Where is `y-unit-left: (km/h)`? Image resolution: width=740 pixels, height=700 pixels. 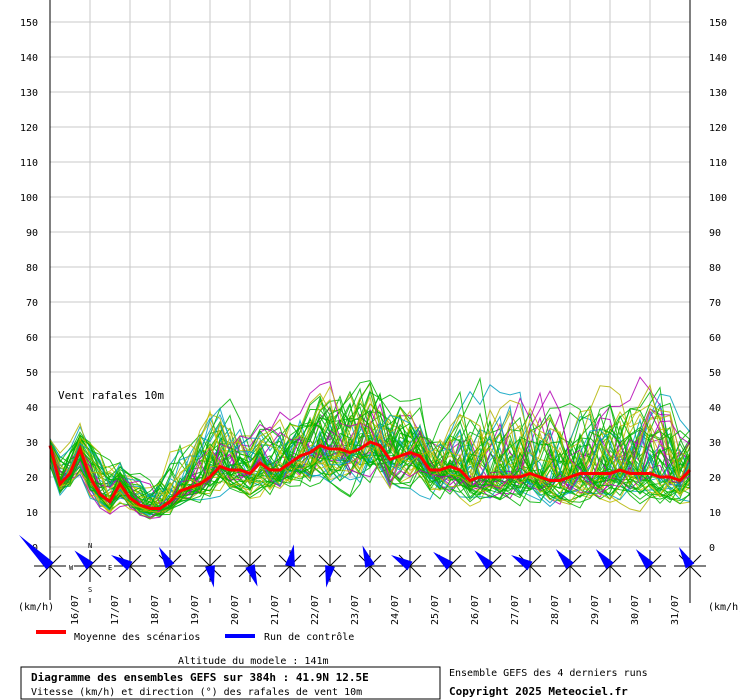 y-unit-left: (km/h) is located at coordinates (36, 607).